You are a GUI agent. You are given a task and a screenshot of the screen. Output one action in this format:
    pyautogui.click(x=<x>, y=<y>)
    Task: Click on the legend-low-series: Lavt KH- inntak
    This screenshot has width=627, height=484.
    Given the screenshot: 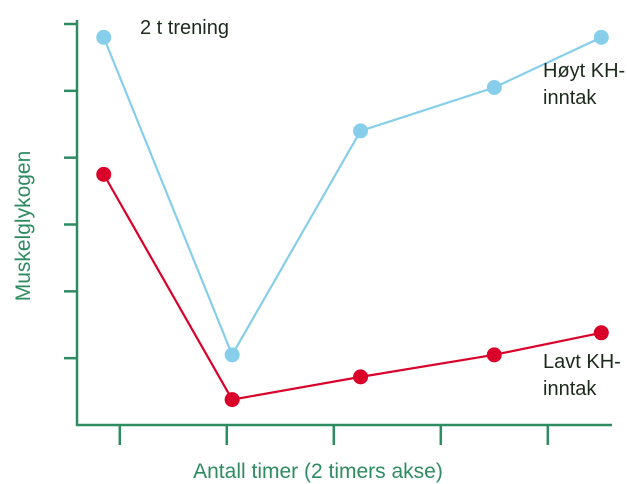 What is the action you would take?
    pyautogui.click(x=582, y=375)
    